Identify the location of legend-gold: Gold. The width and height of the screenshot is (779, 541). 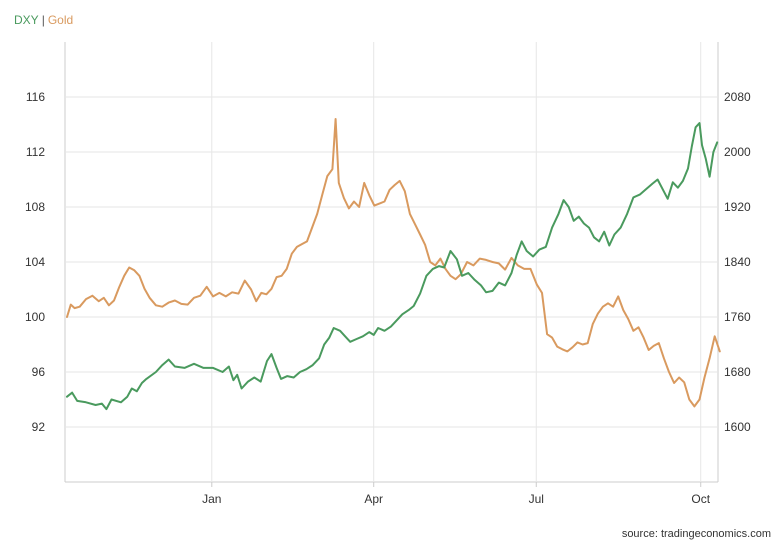
(60, 20).